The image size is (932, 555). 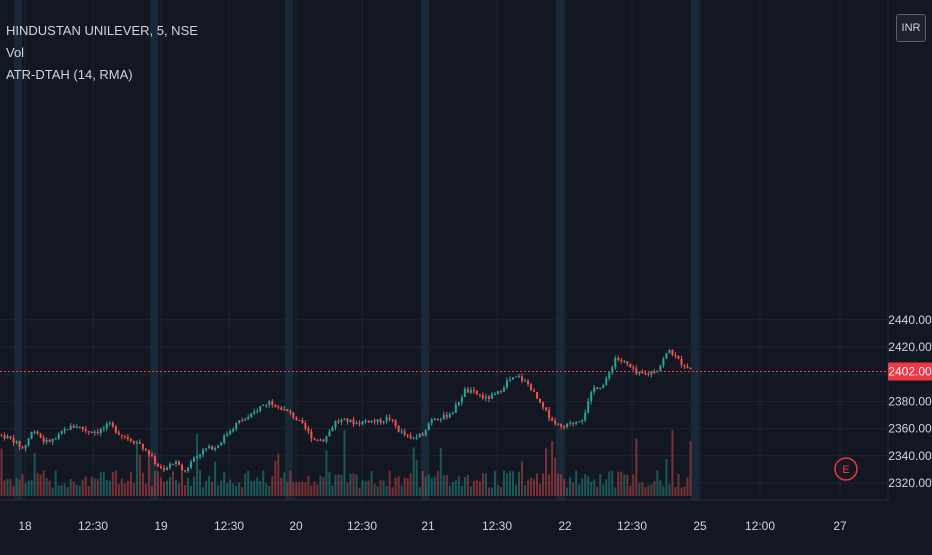 I want to click on currency-badge: INR, so click(x=911, y=28).